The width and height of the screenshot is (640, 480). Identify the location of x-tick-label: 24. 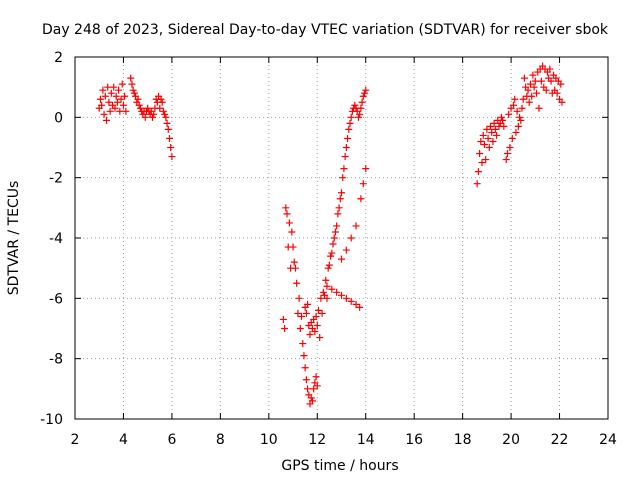
(608, 440).